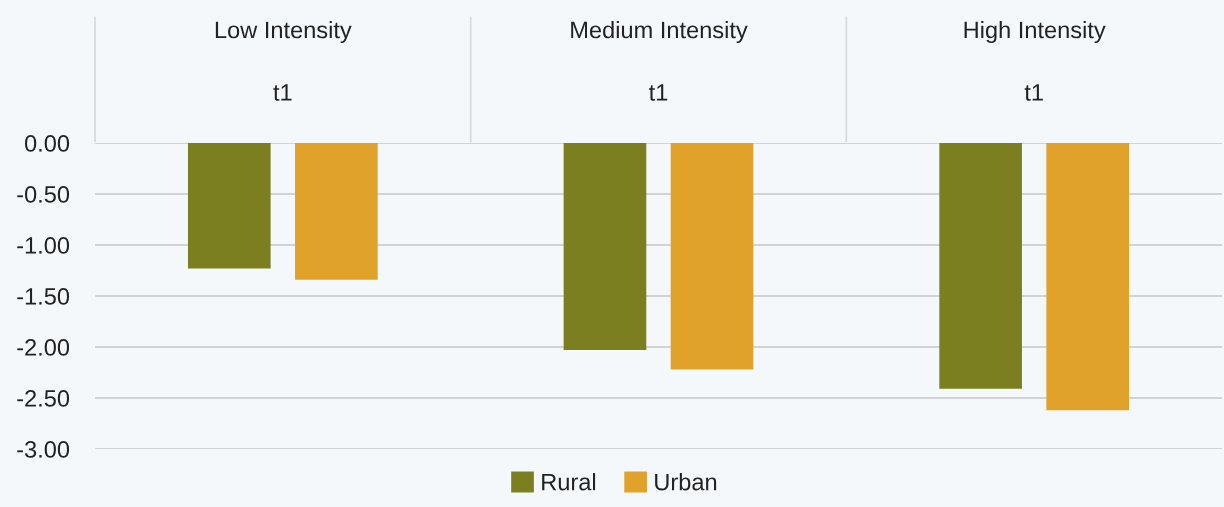 This screenshot has height=507, width=1224. I want to click on y-tick-label: 0.00, so click(47, 143).